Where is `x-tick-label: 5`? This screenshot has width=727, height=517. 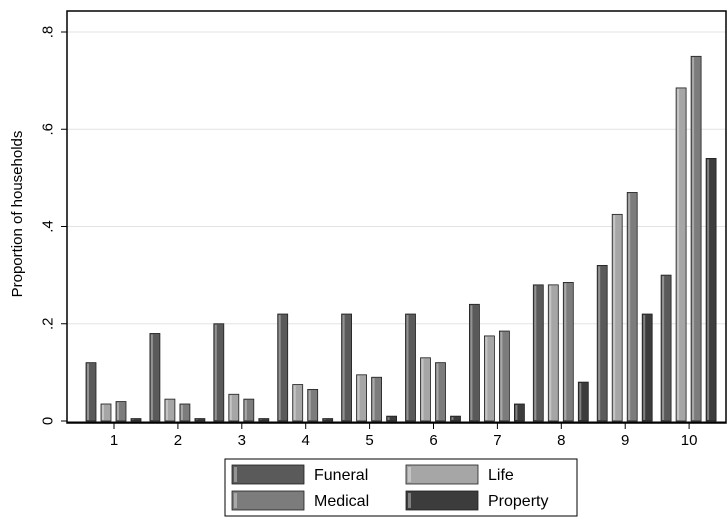 x-tick-label: 5 is located at coordinates (369, 440).